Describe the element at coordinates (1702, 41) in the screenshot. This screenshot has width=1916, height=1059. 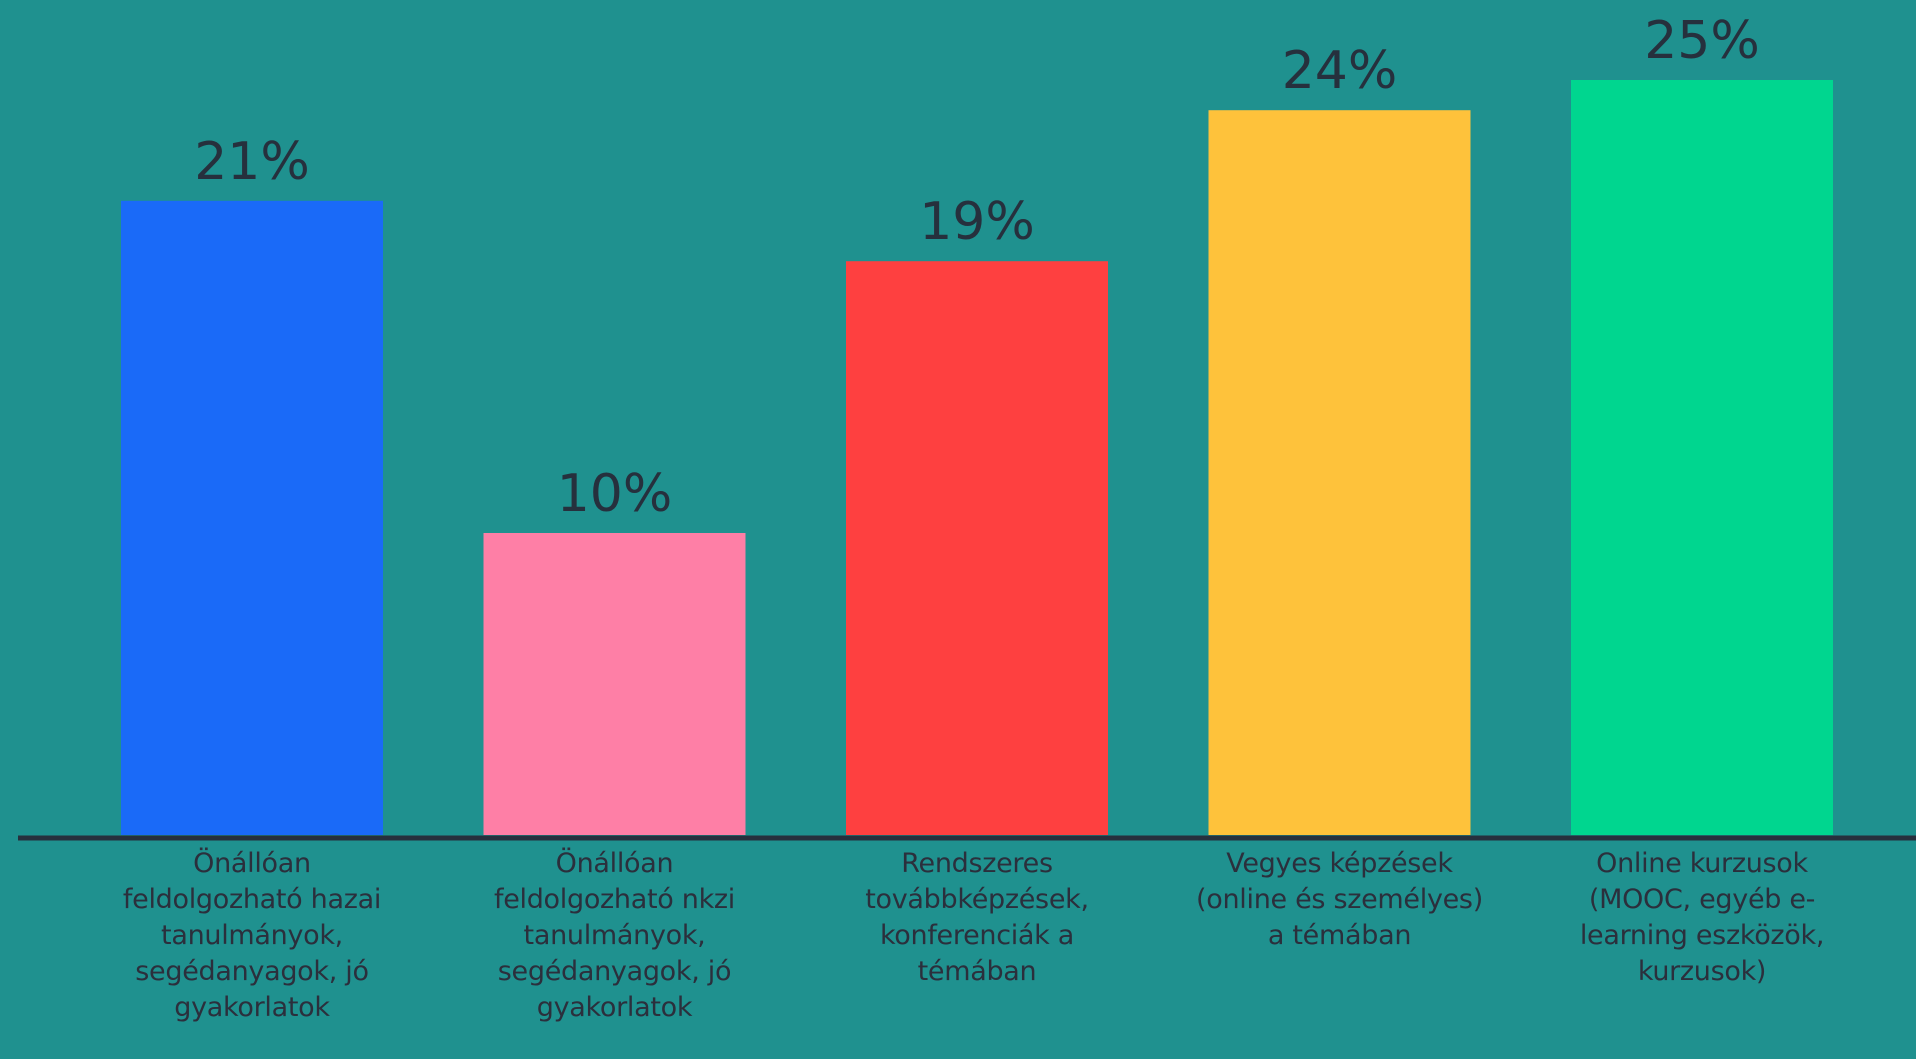
I see `value-label-5: 25%` at that location.